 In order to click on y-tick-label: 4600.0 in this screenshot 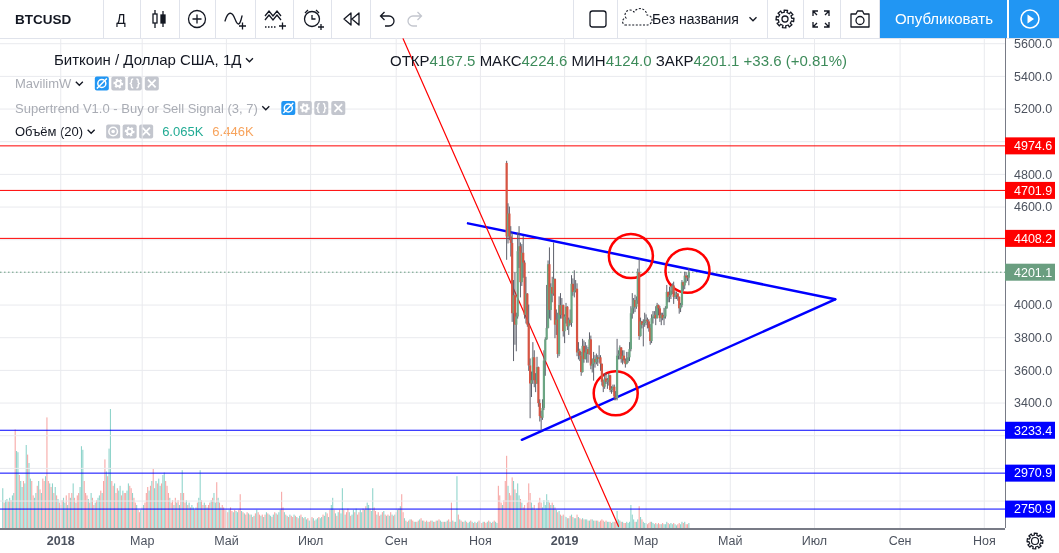, I will do `click(1033, 207)`.